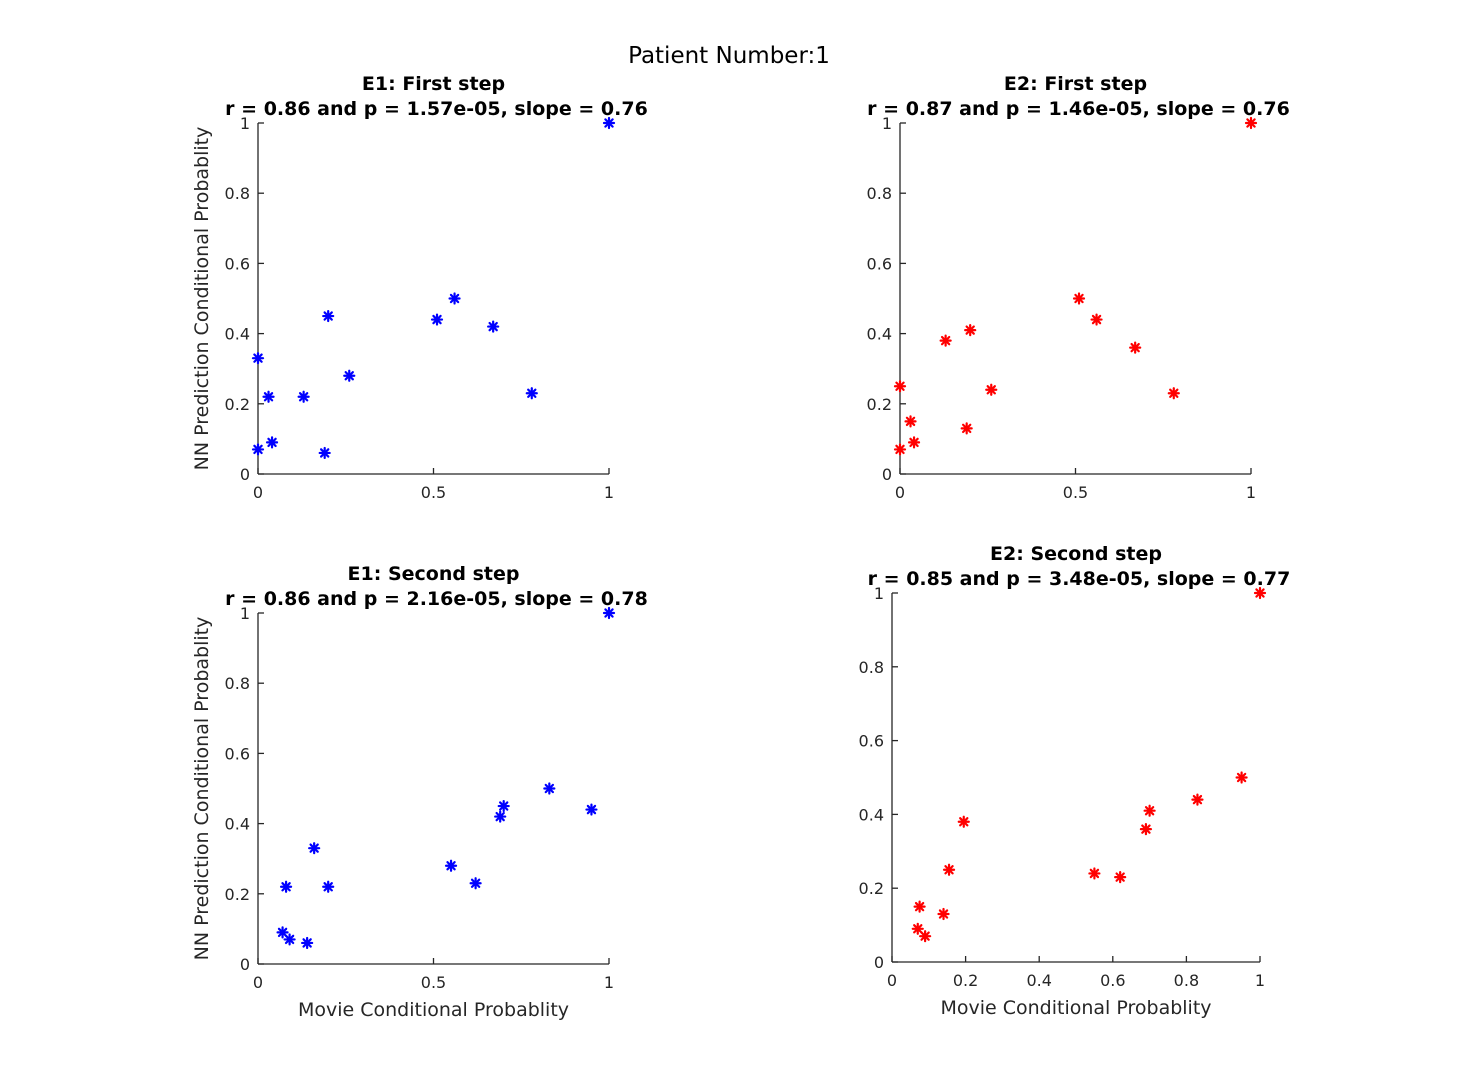  What do you see at coordinates (729, 56) in the screenshot?
I see `figure-title: Patient Number:1` at bounding box center [729, 56].